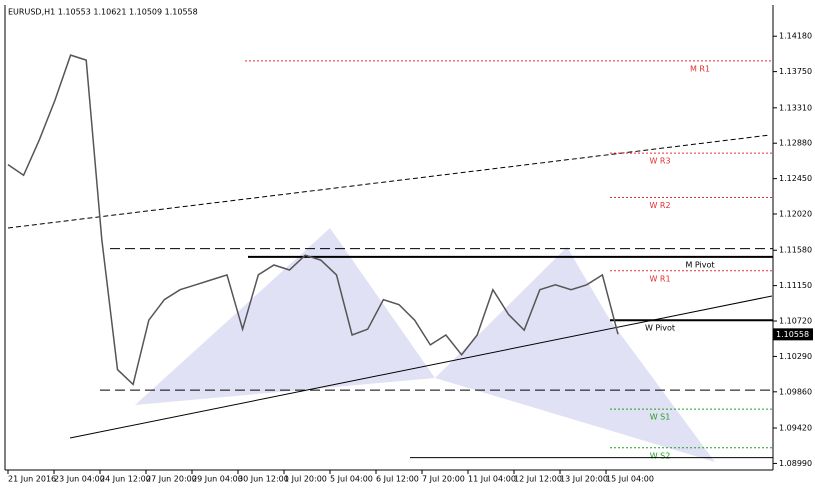 This screenshot has width=815, height=495. What do you see at coordinates (795, 107) in the screenshot?
I see `y-tick-label: 1.13310` at bounding box center [795, 107].